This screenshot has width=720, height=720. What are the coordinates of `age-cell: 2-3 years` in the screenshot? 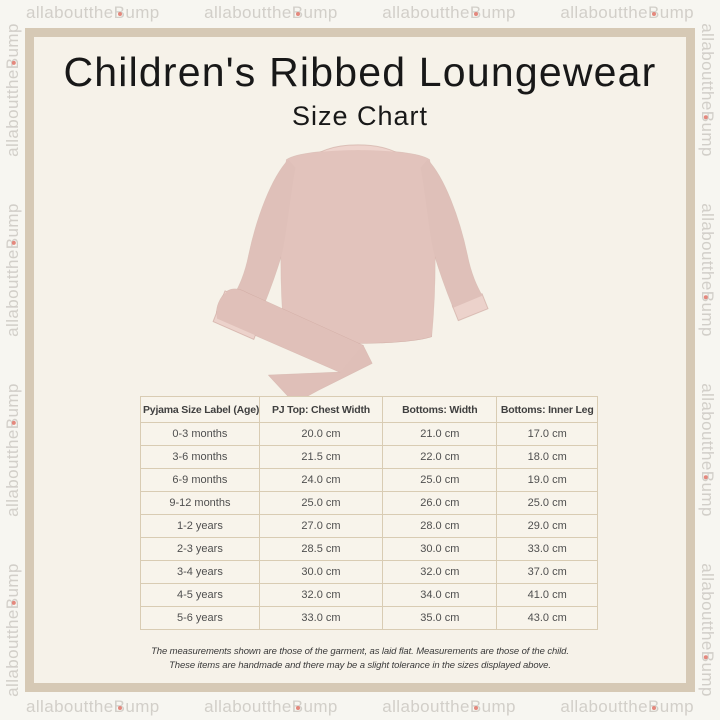 It's located at (200, 549).